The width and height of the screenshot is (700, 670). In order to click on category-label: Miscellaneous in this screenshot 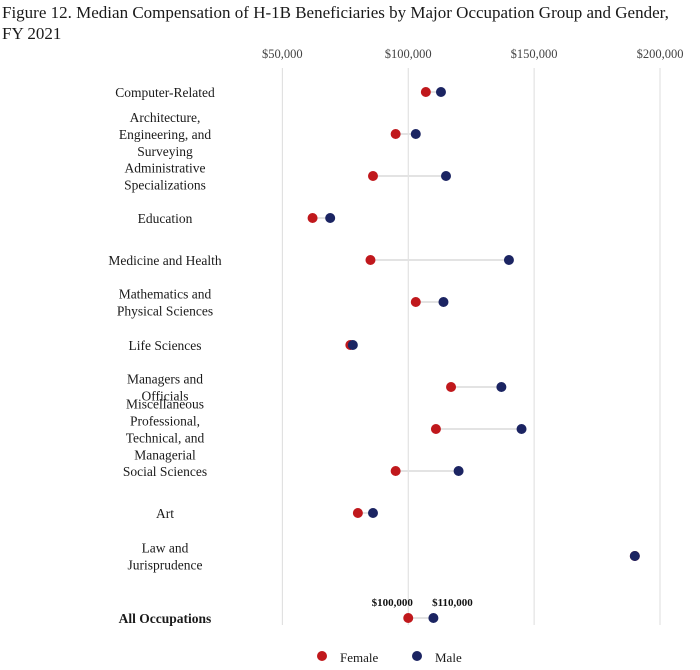, I will do `click(165, 404)`.